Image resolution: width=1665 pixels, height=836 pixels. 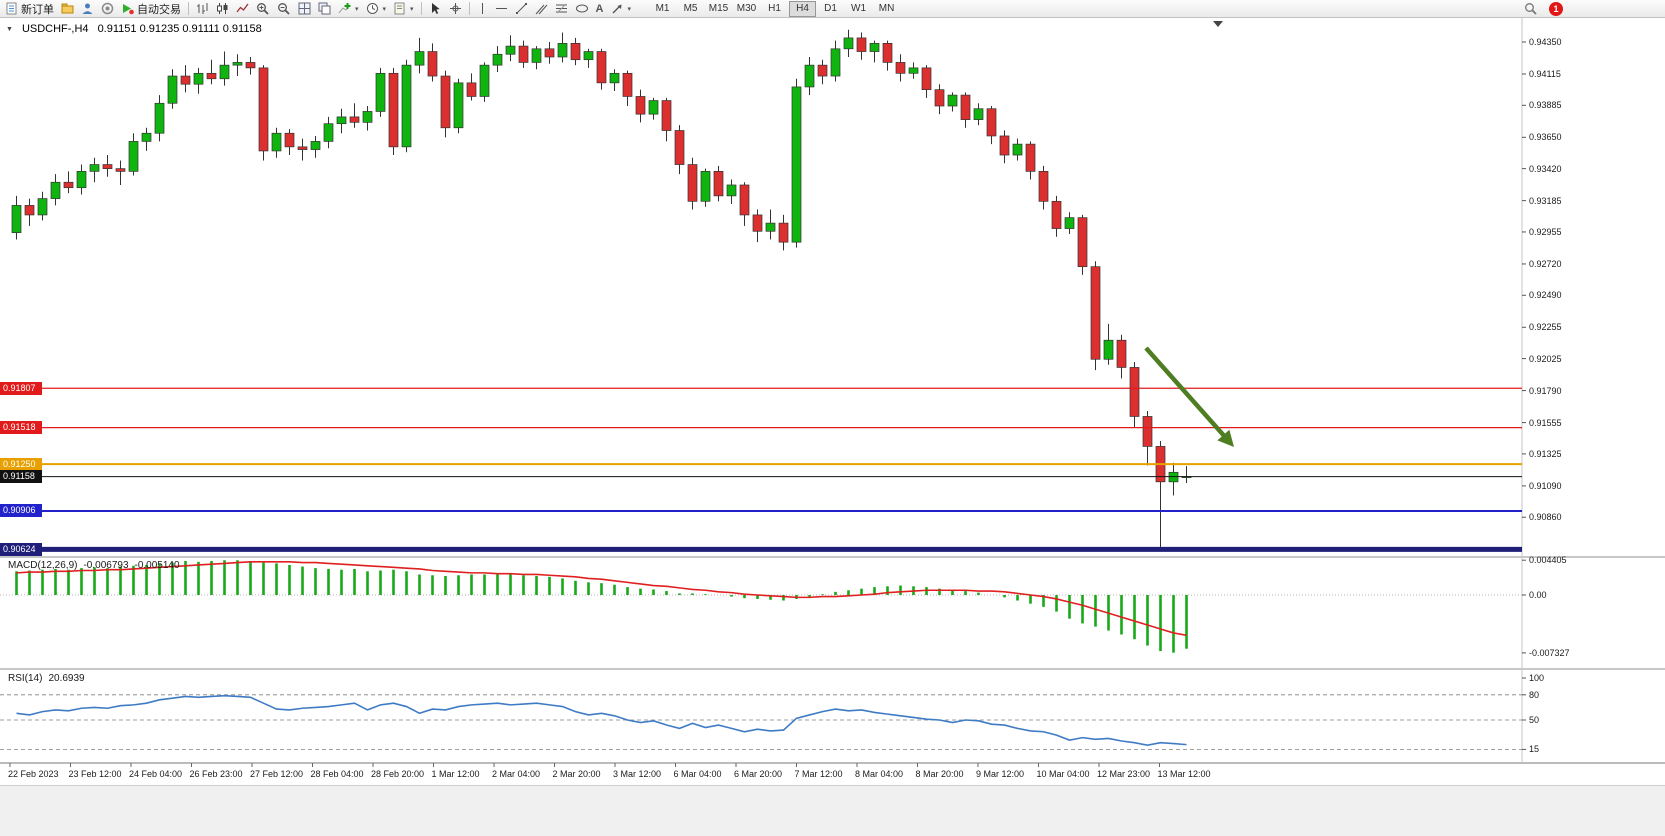 I want to click on autotrade-button: 自动交易, so click(x=151, y=9).